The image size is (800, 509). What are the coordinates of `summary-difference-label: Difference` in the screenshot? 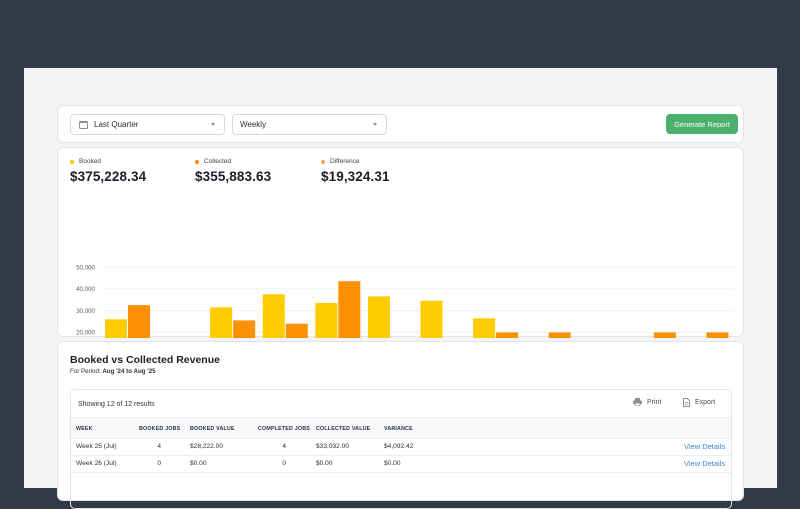 It's located at (345, 161).